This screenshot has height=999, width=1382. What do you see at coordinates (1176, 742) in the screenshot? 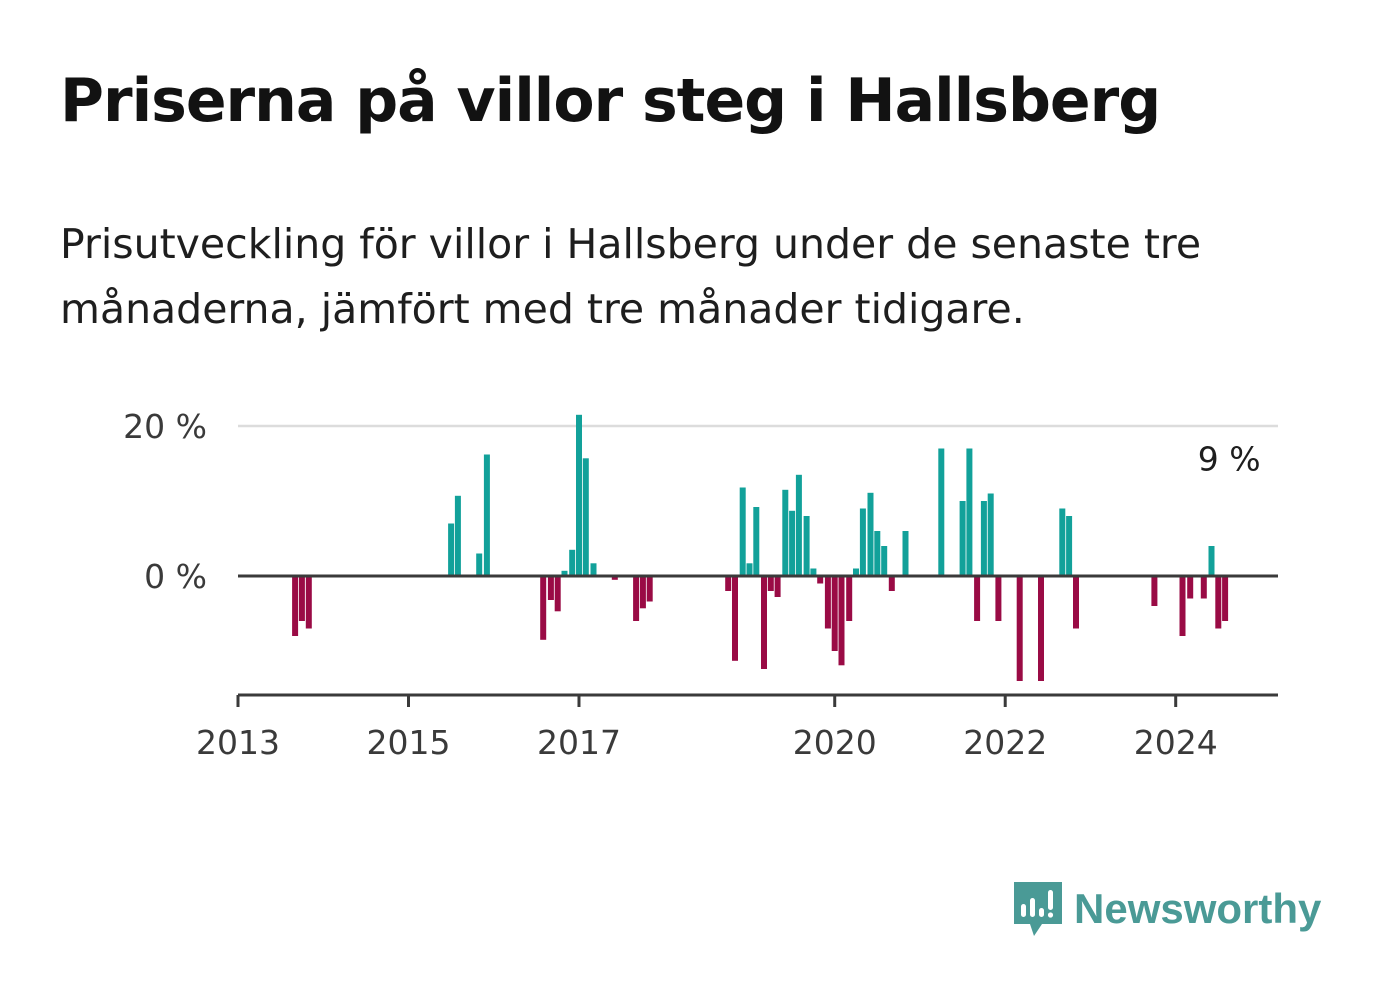
I see `x-tick-label: 2024` at bounding box center [1176, 742].